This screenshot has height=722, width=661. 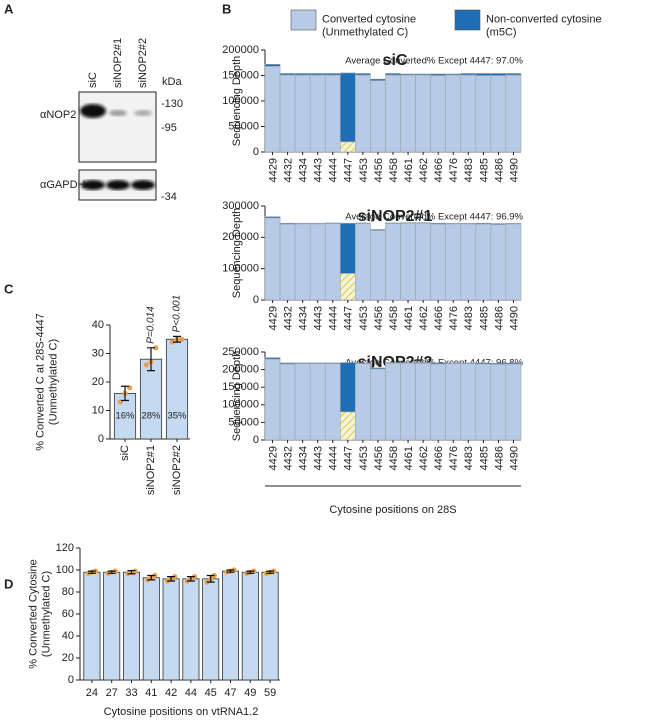 I want to click on x-tick-label: 4434, so click(x=304, y=458).